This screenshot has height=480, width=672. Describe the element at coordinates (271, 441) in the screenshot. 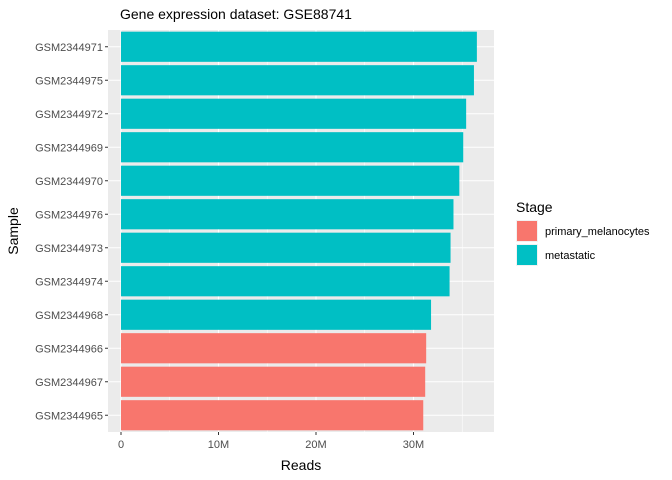

I see `x-axis: 0 10M 20M 30M` at that location.